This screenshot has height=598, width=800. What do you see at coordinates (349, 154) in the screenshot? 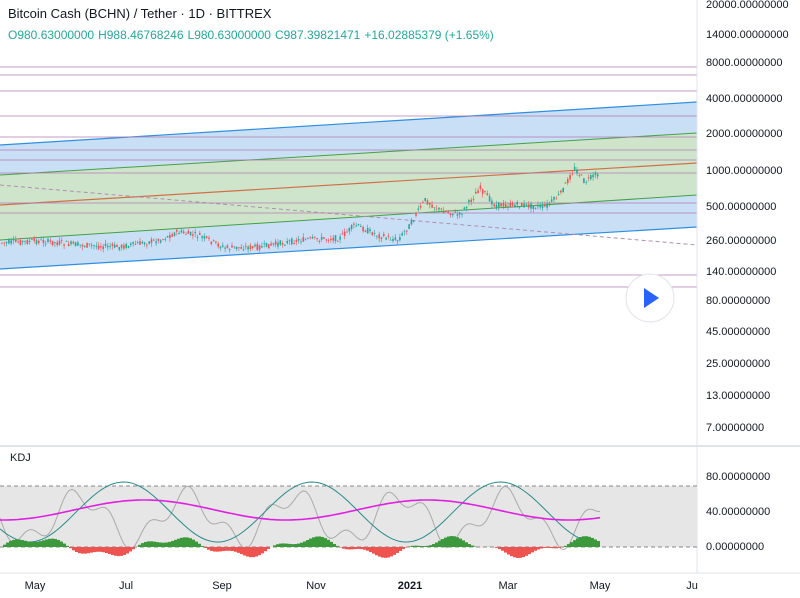
I see `green-top` at bounding box center [349, 154].